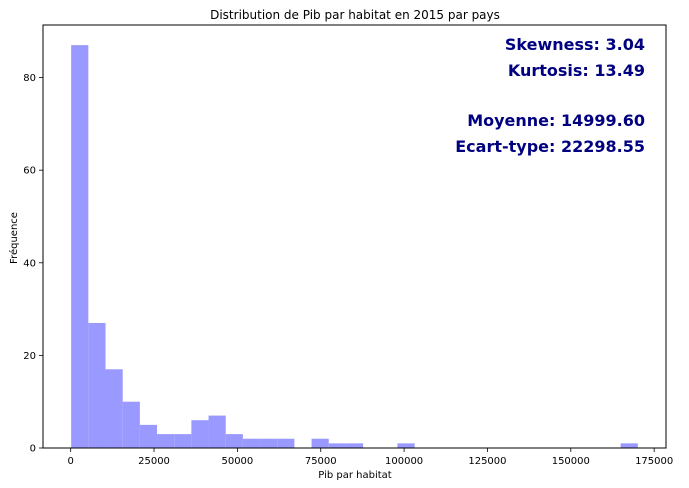 This screenshot has width=689, height=488. Describe the element at coordinates (576, 70) in the screenshot. I see `stat-annotation-1: Kurtosis: 13.49` at that location.